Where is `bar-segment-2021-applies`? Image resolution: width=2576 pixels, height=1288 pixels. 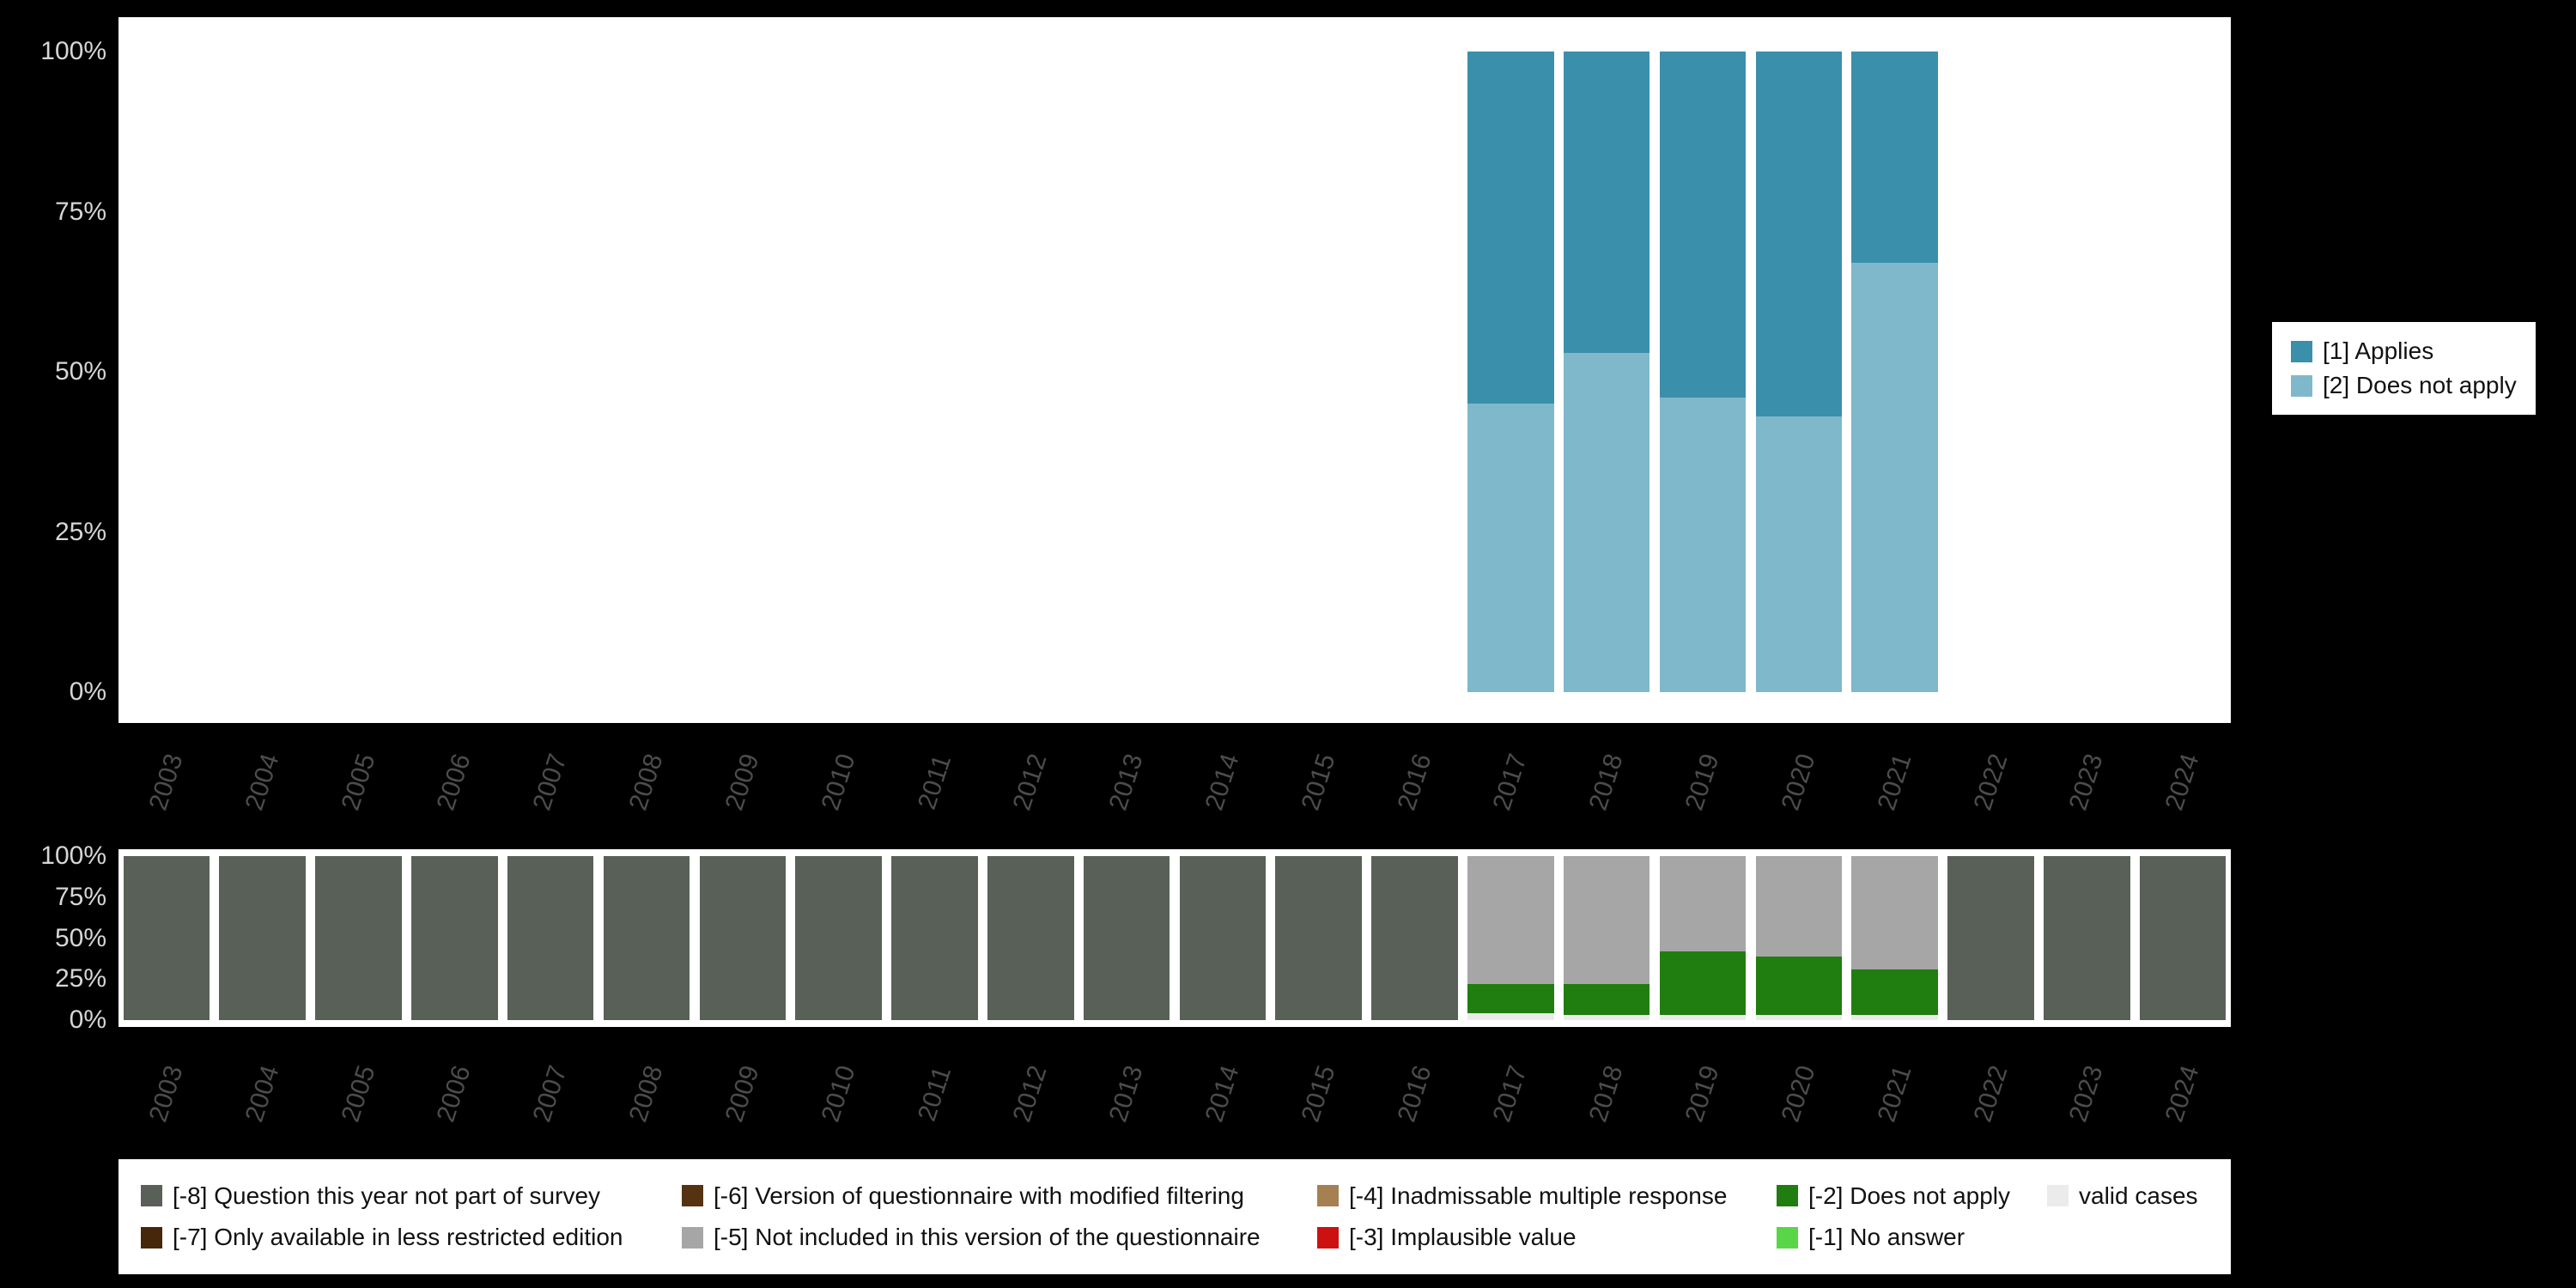 bar-segment-2021-applies is located at coordinates (1894, 158).